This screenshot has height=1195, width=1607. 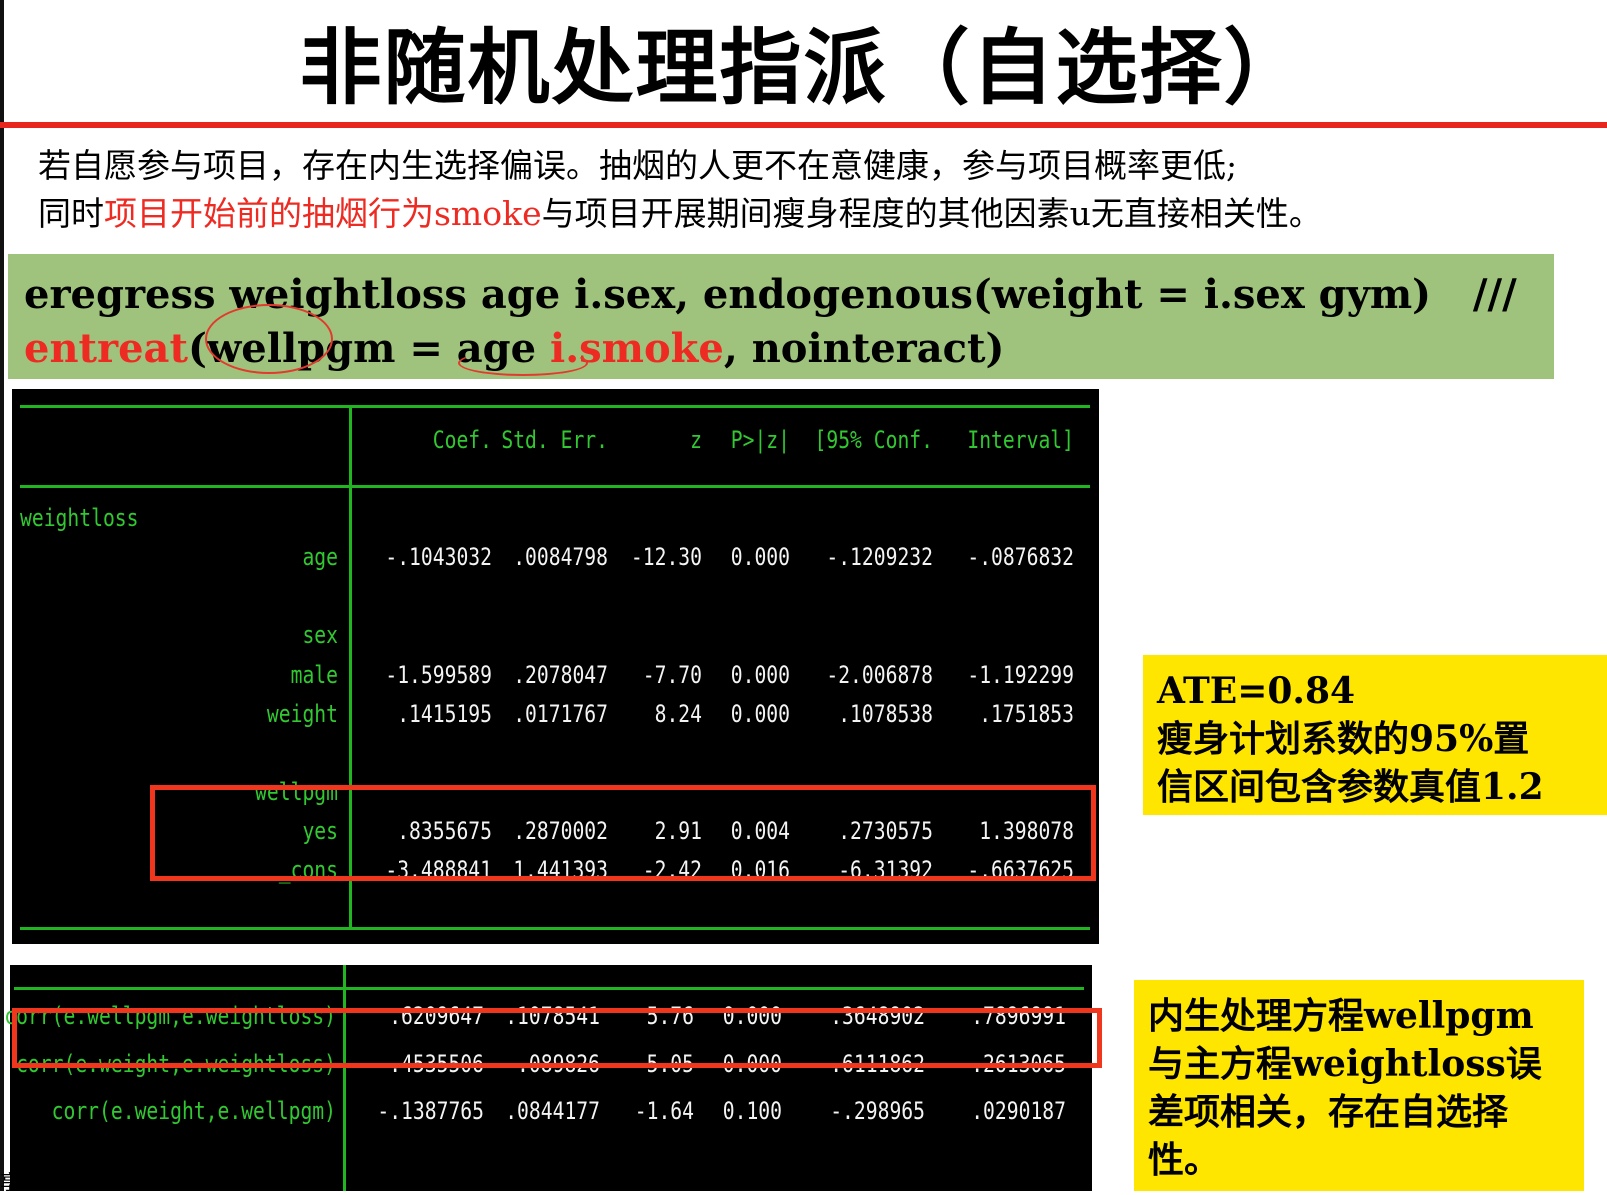 I want to click on table-cell: .2730575, so click(x=885, y=831).